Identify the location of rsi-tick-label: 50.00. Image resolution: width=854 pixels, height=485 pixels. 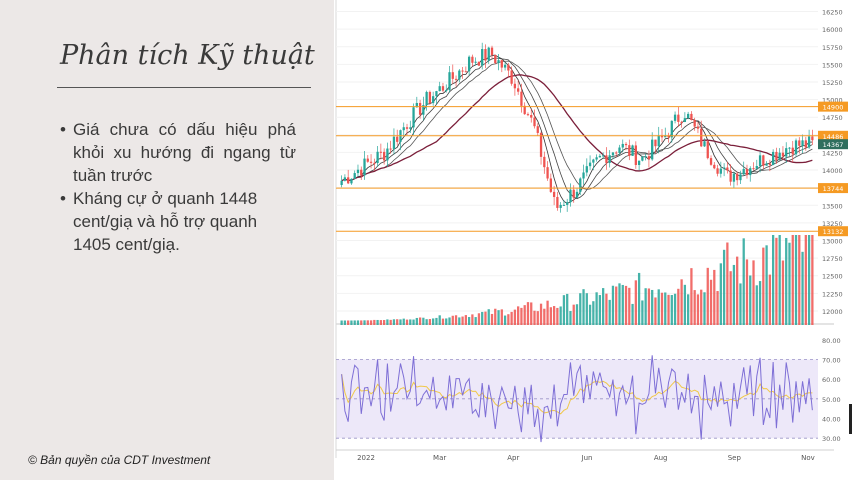
(831, 400).